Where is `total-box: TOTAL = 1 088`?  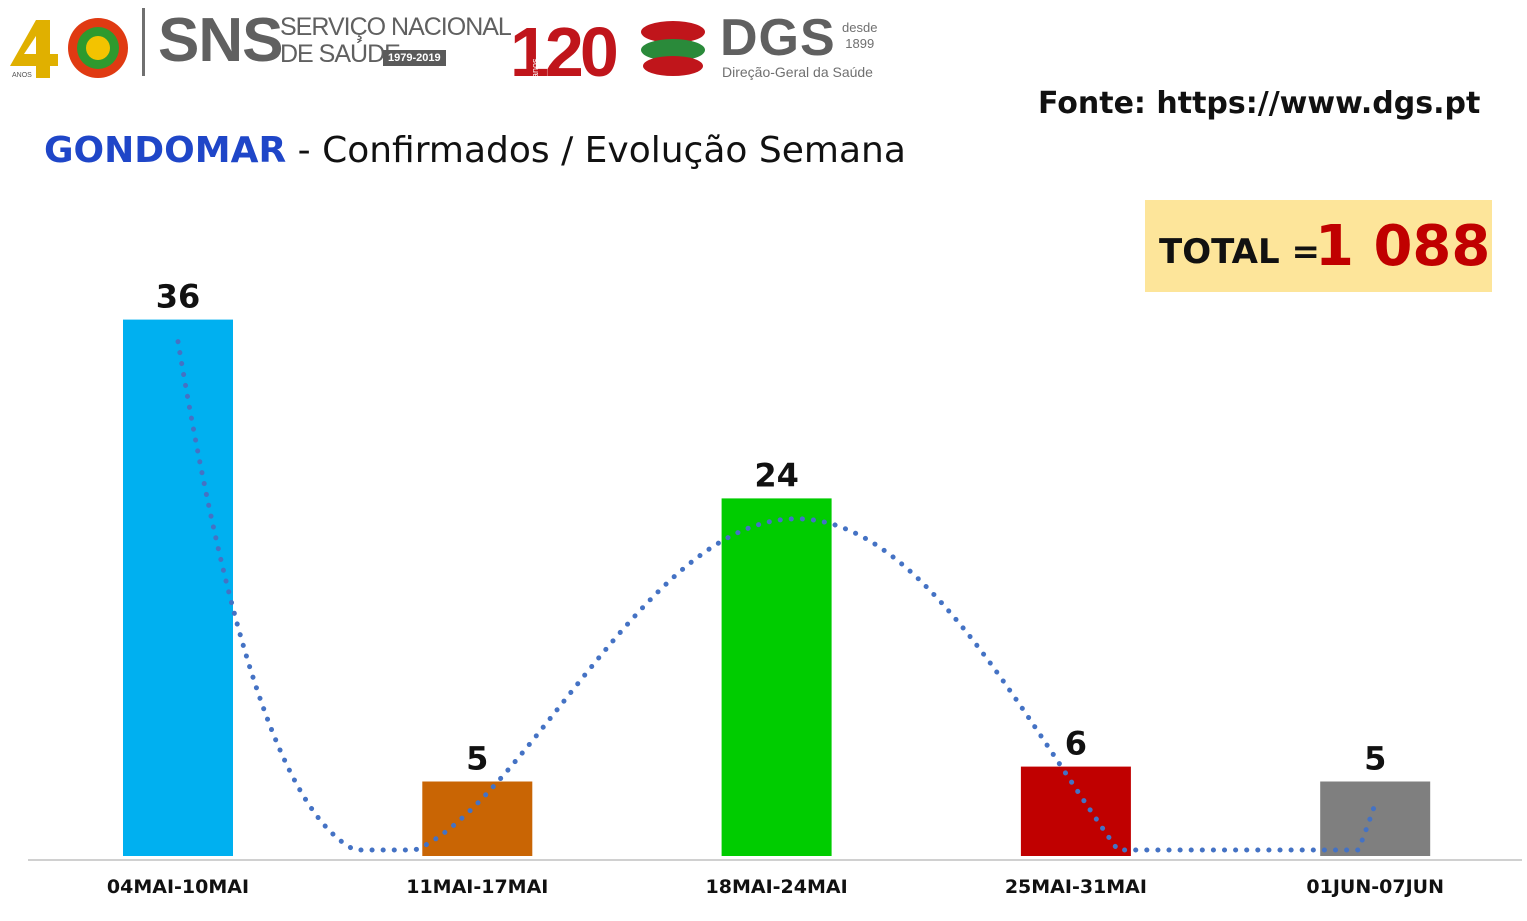 total-box: TOTAL = 1 088 is located at coordinates (1318, 246).